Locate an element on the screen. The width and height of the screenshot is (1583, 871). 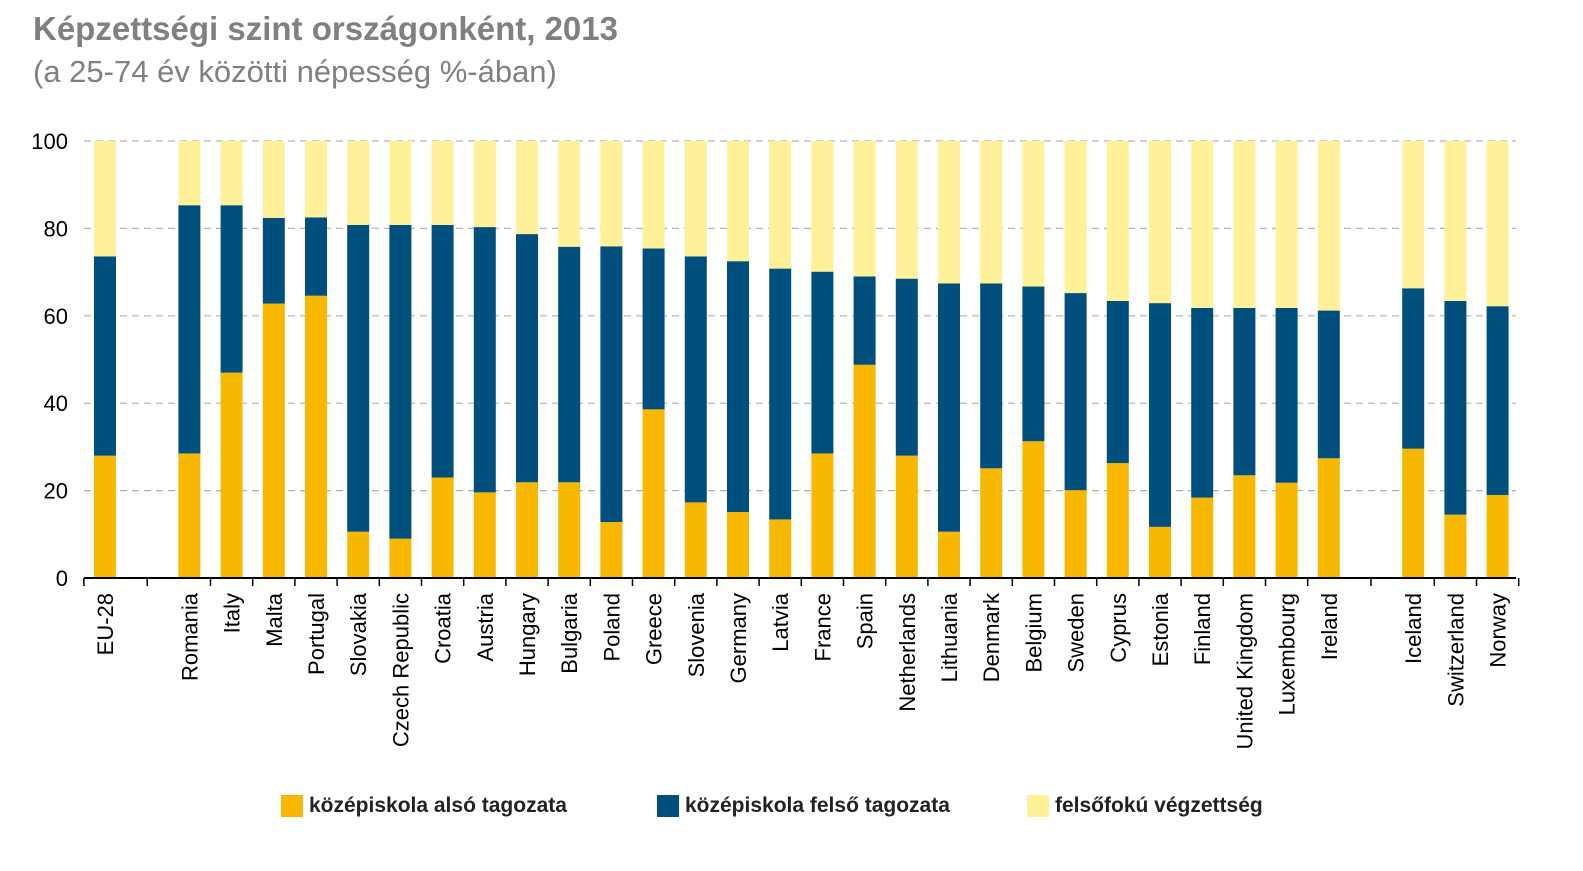
x-category-label: France is located at coordinates (822, 627).